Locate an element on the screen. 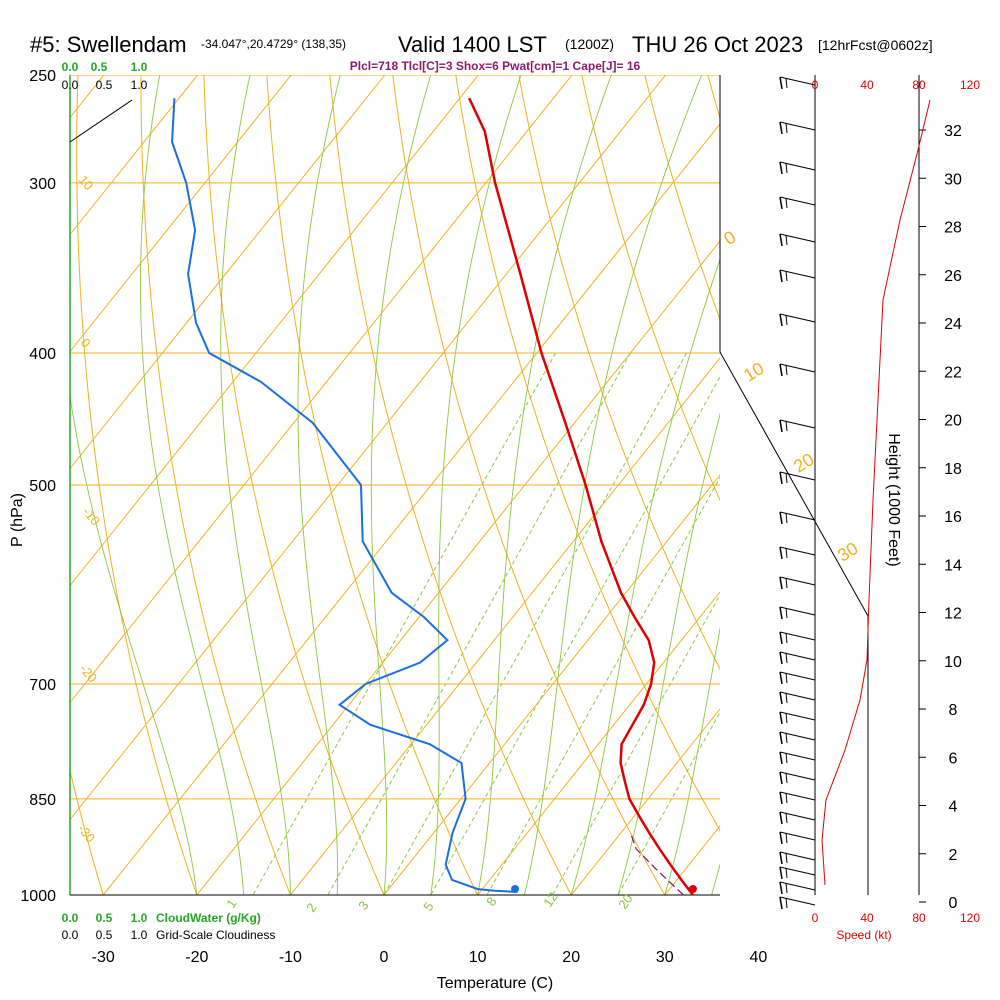 This screenshot has height=1000, width=1000. cloudiness-tick-bottom: 0.5 is located at coordinates (104, 935).